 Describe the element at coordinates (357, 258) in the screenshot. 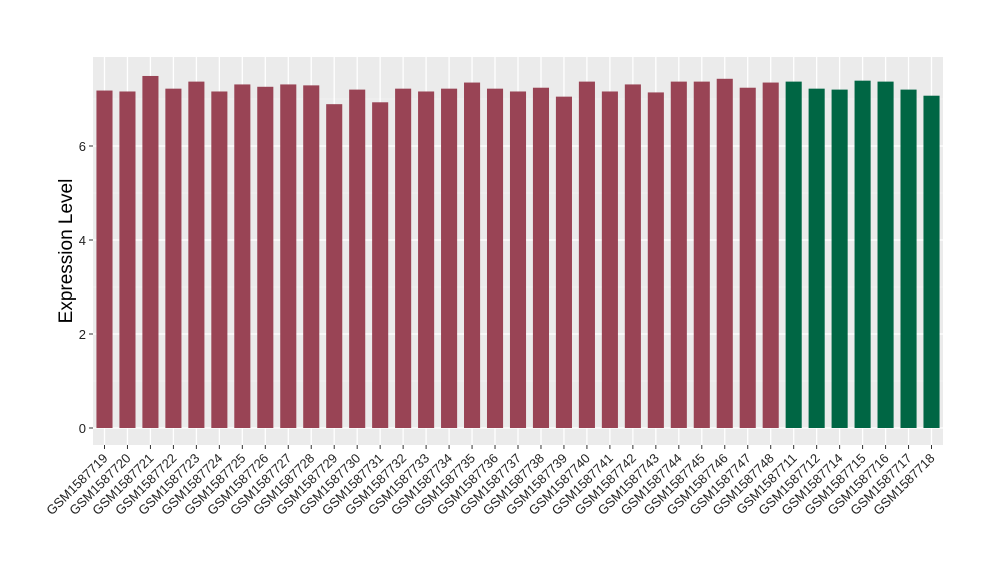

I see `bar-gsm1587730` at that location.